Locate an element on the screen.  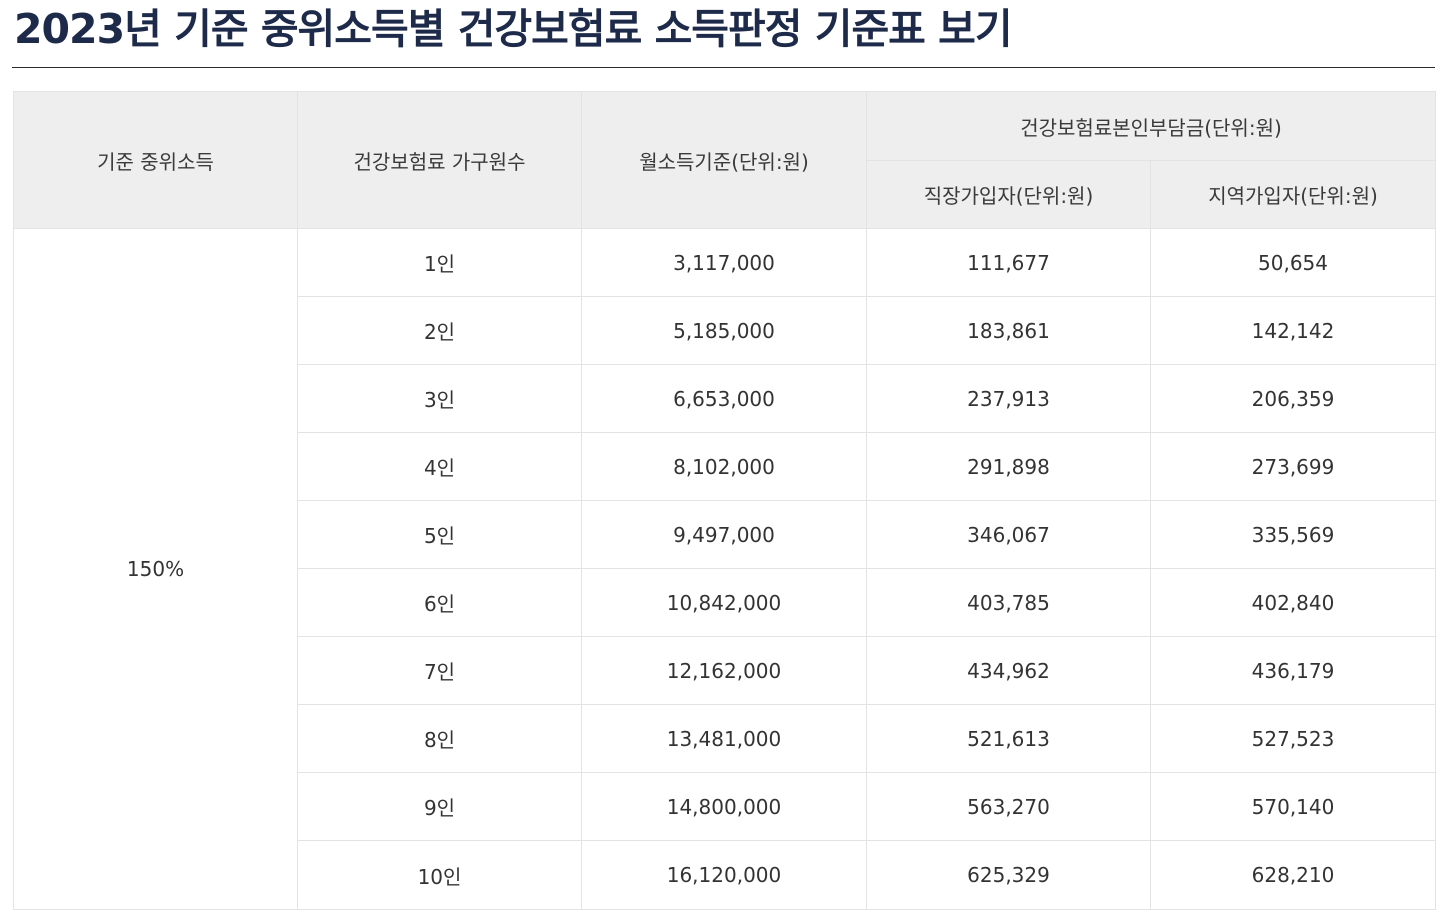
regional-premium-cell: 50,654 is located at coordinates (1293, 262).